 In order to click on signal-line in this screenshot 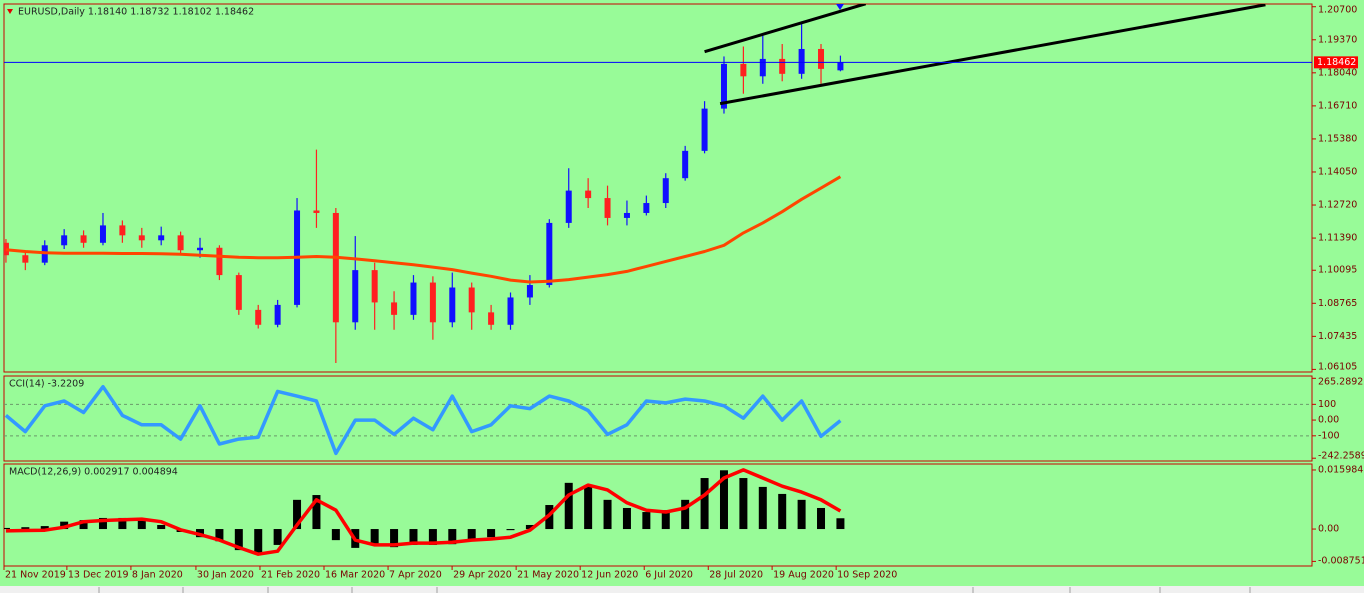, I will do `click(423, 512)`.